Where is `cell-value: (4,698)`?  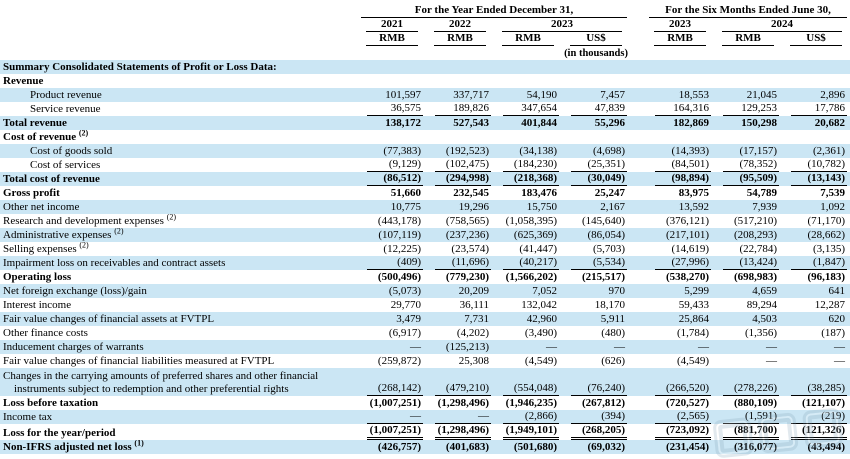 cell-value: (4,698) is located at coordinates (609, 151).